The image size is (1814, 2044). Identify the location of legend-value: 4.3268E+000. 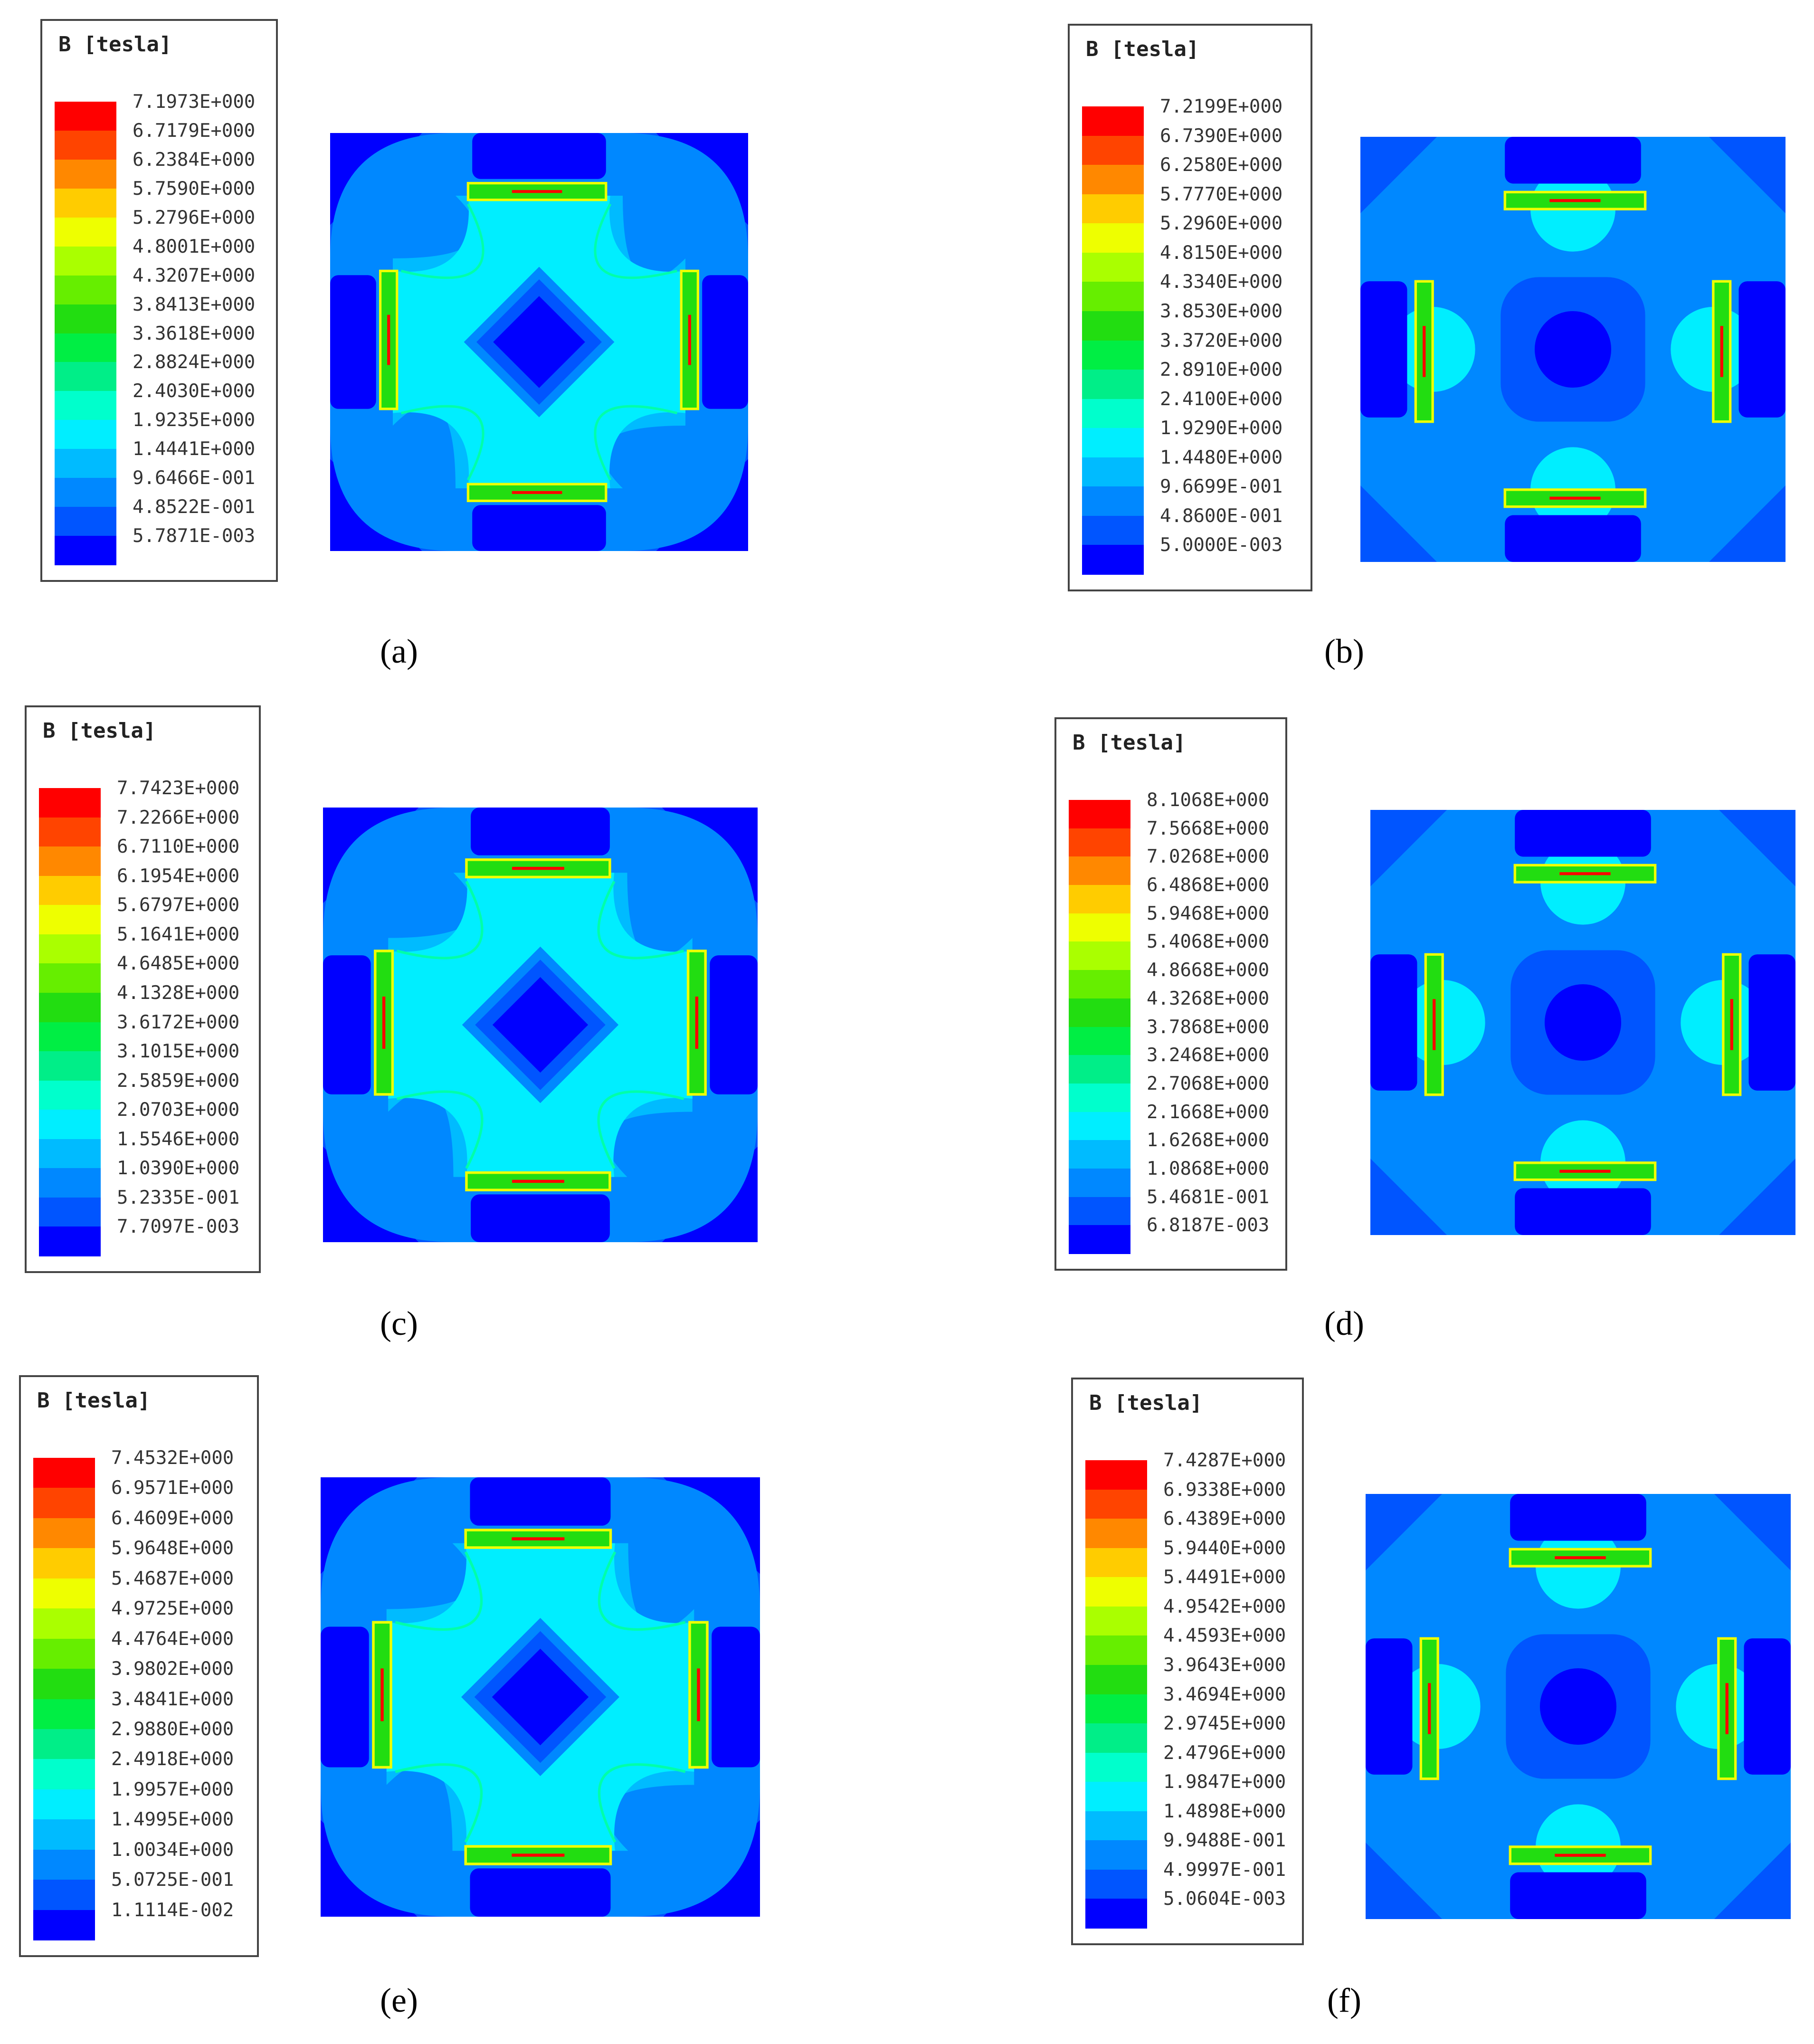
(1208, 998).